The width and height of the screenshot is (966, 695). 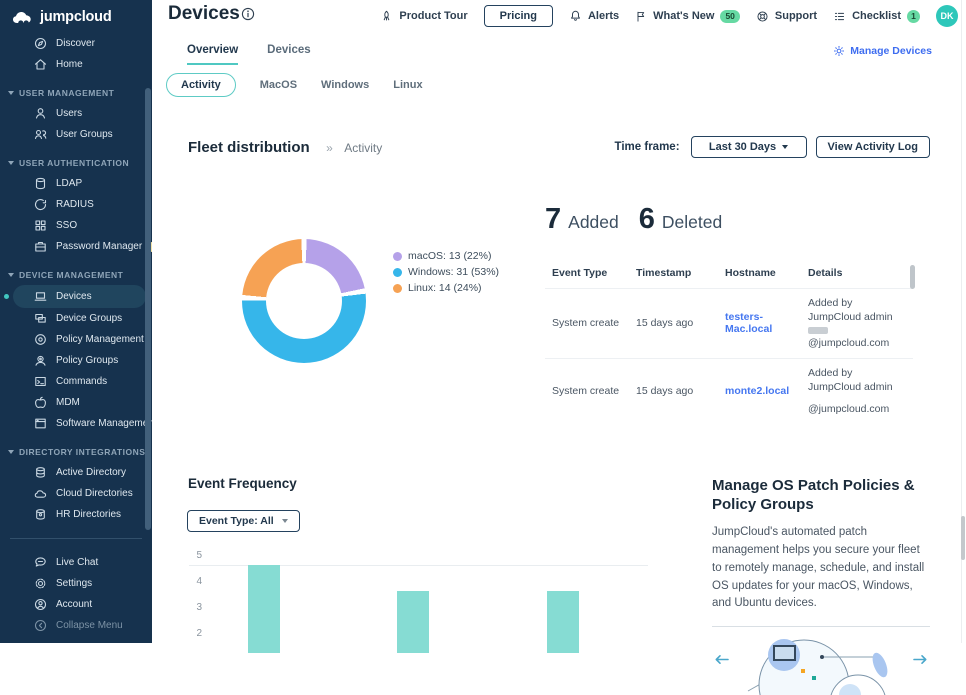 I want to click on checklist-count-badge: 1, so click(x=913, y=16).